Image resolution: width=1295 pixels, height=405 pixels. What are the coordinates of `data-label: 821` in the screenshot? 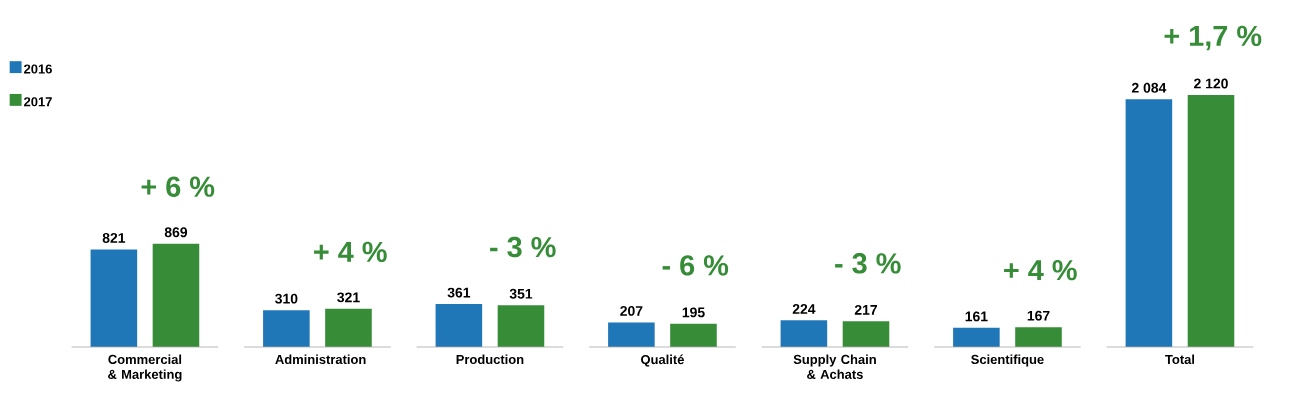 It's located at (114, 238).